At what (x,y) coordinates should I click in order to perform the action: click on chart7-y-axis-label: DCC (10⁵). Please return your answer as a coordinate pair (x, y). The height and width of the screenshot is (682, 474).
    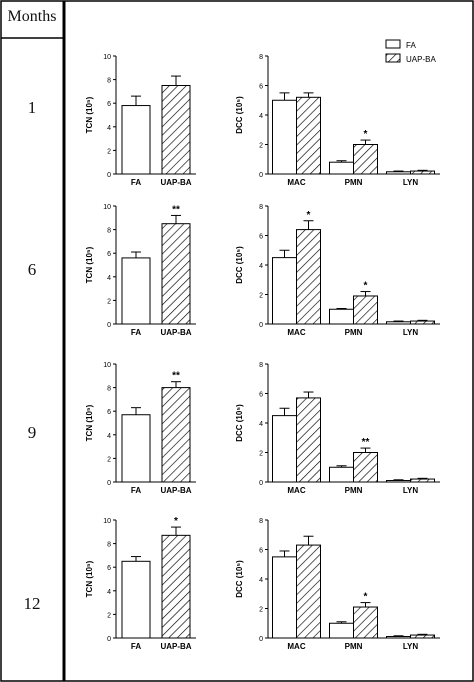
    Looking at the image, I should click on (239, 579).